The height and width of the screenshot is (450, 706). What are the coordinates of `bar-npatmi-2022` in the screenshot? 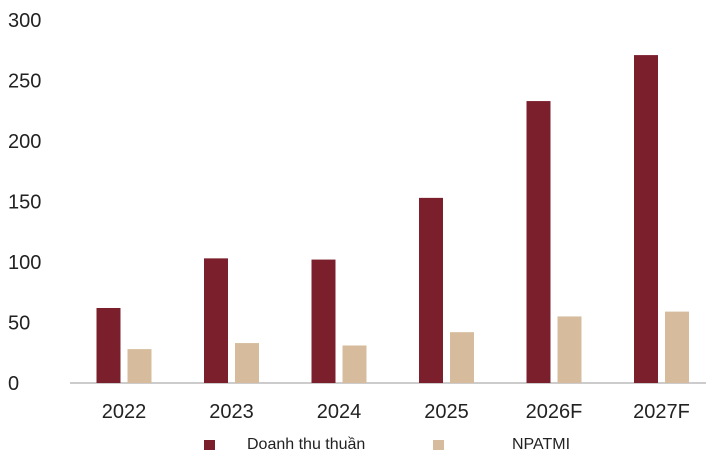 It's located at (139, 366).